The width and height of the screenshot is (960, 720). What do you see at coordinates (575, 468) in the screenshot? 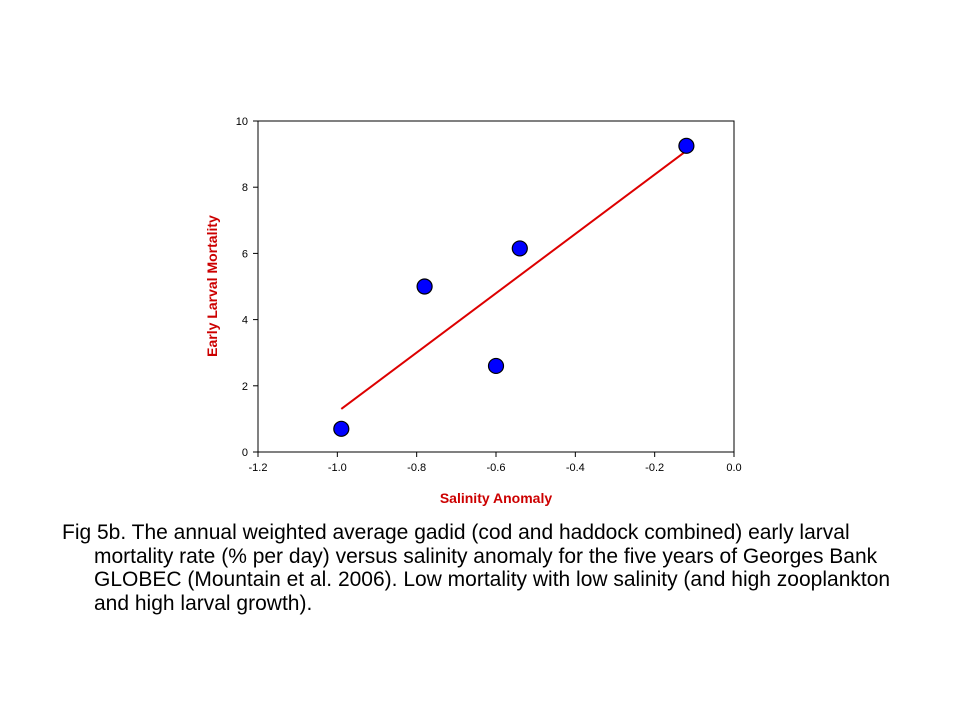
I see `x-tick-label: -0.4` at bounding box center [575, 468].